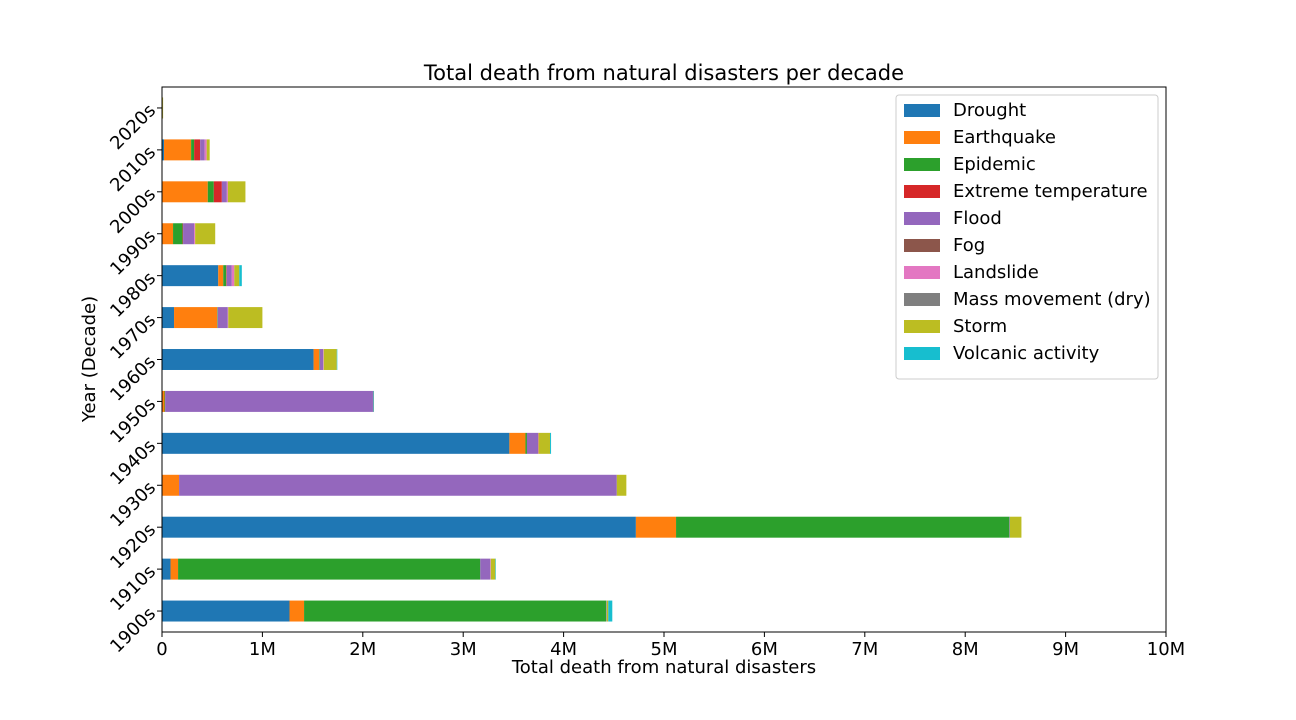 Image resolution: width=1296 pixels, height=720 pixels. I want to click on bar-1900s-epidemic, so click(455, 611).